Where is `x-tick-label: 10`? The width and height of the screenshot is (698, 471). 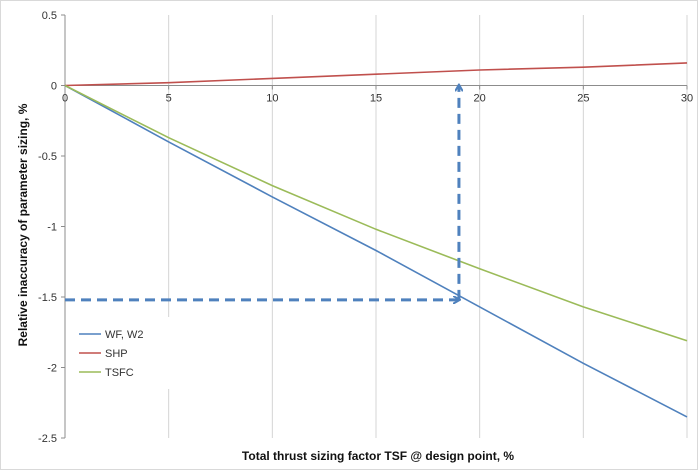 x-tick-label: 10 is located at coordinates (272, 99).